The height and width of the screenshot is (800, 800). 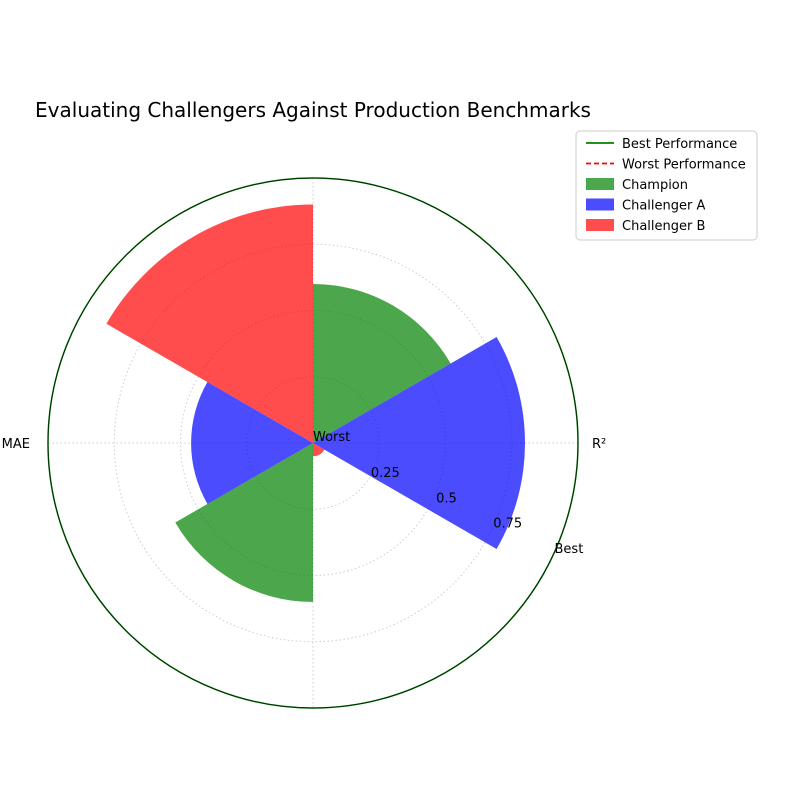 I want to click on radial-tick-label: Worst, so click(x=331, y=437).